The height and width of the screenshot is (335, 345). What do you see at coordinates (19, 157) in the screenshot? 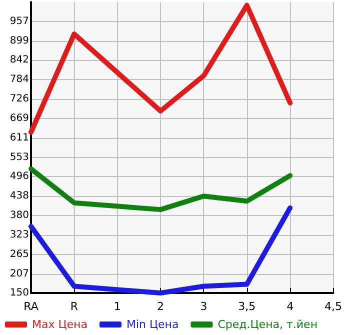
I see `y-tick-label: 553` at bounding box center [19, 157].